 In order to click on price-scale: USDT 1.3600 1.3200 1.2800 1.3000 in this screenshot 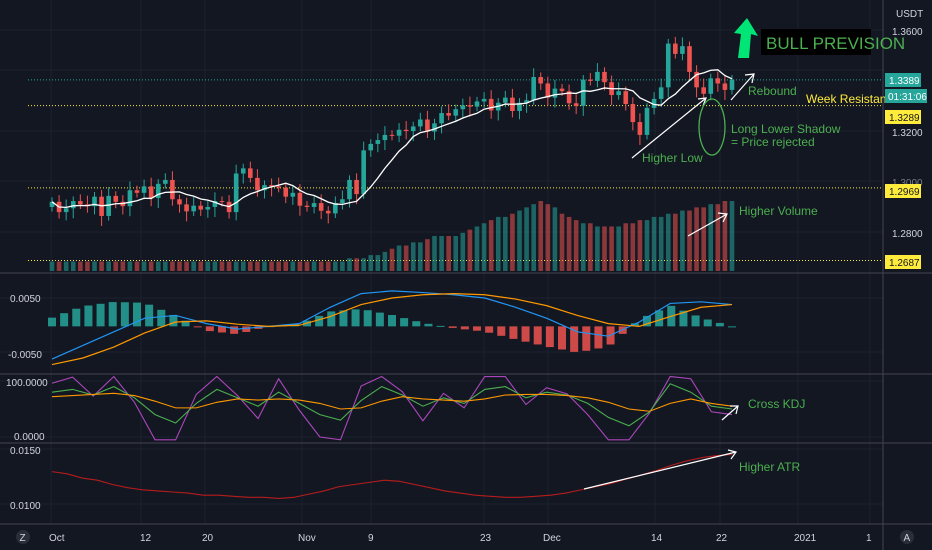, I will do `click(907, 124)`.